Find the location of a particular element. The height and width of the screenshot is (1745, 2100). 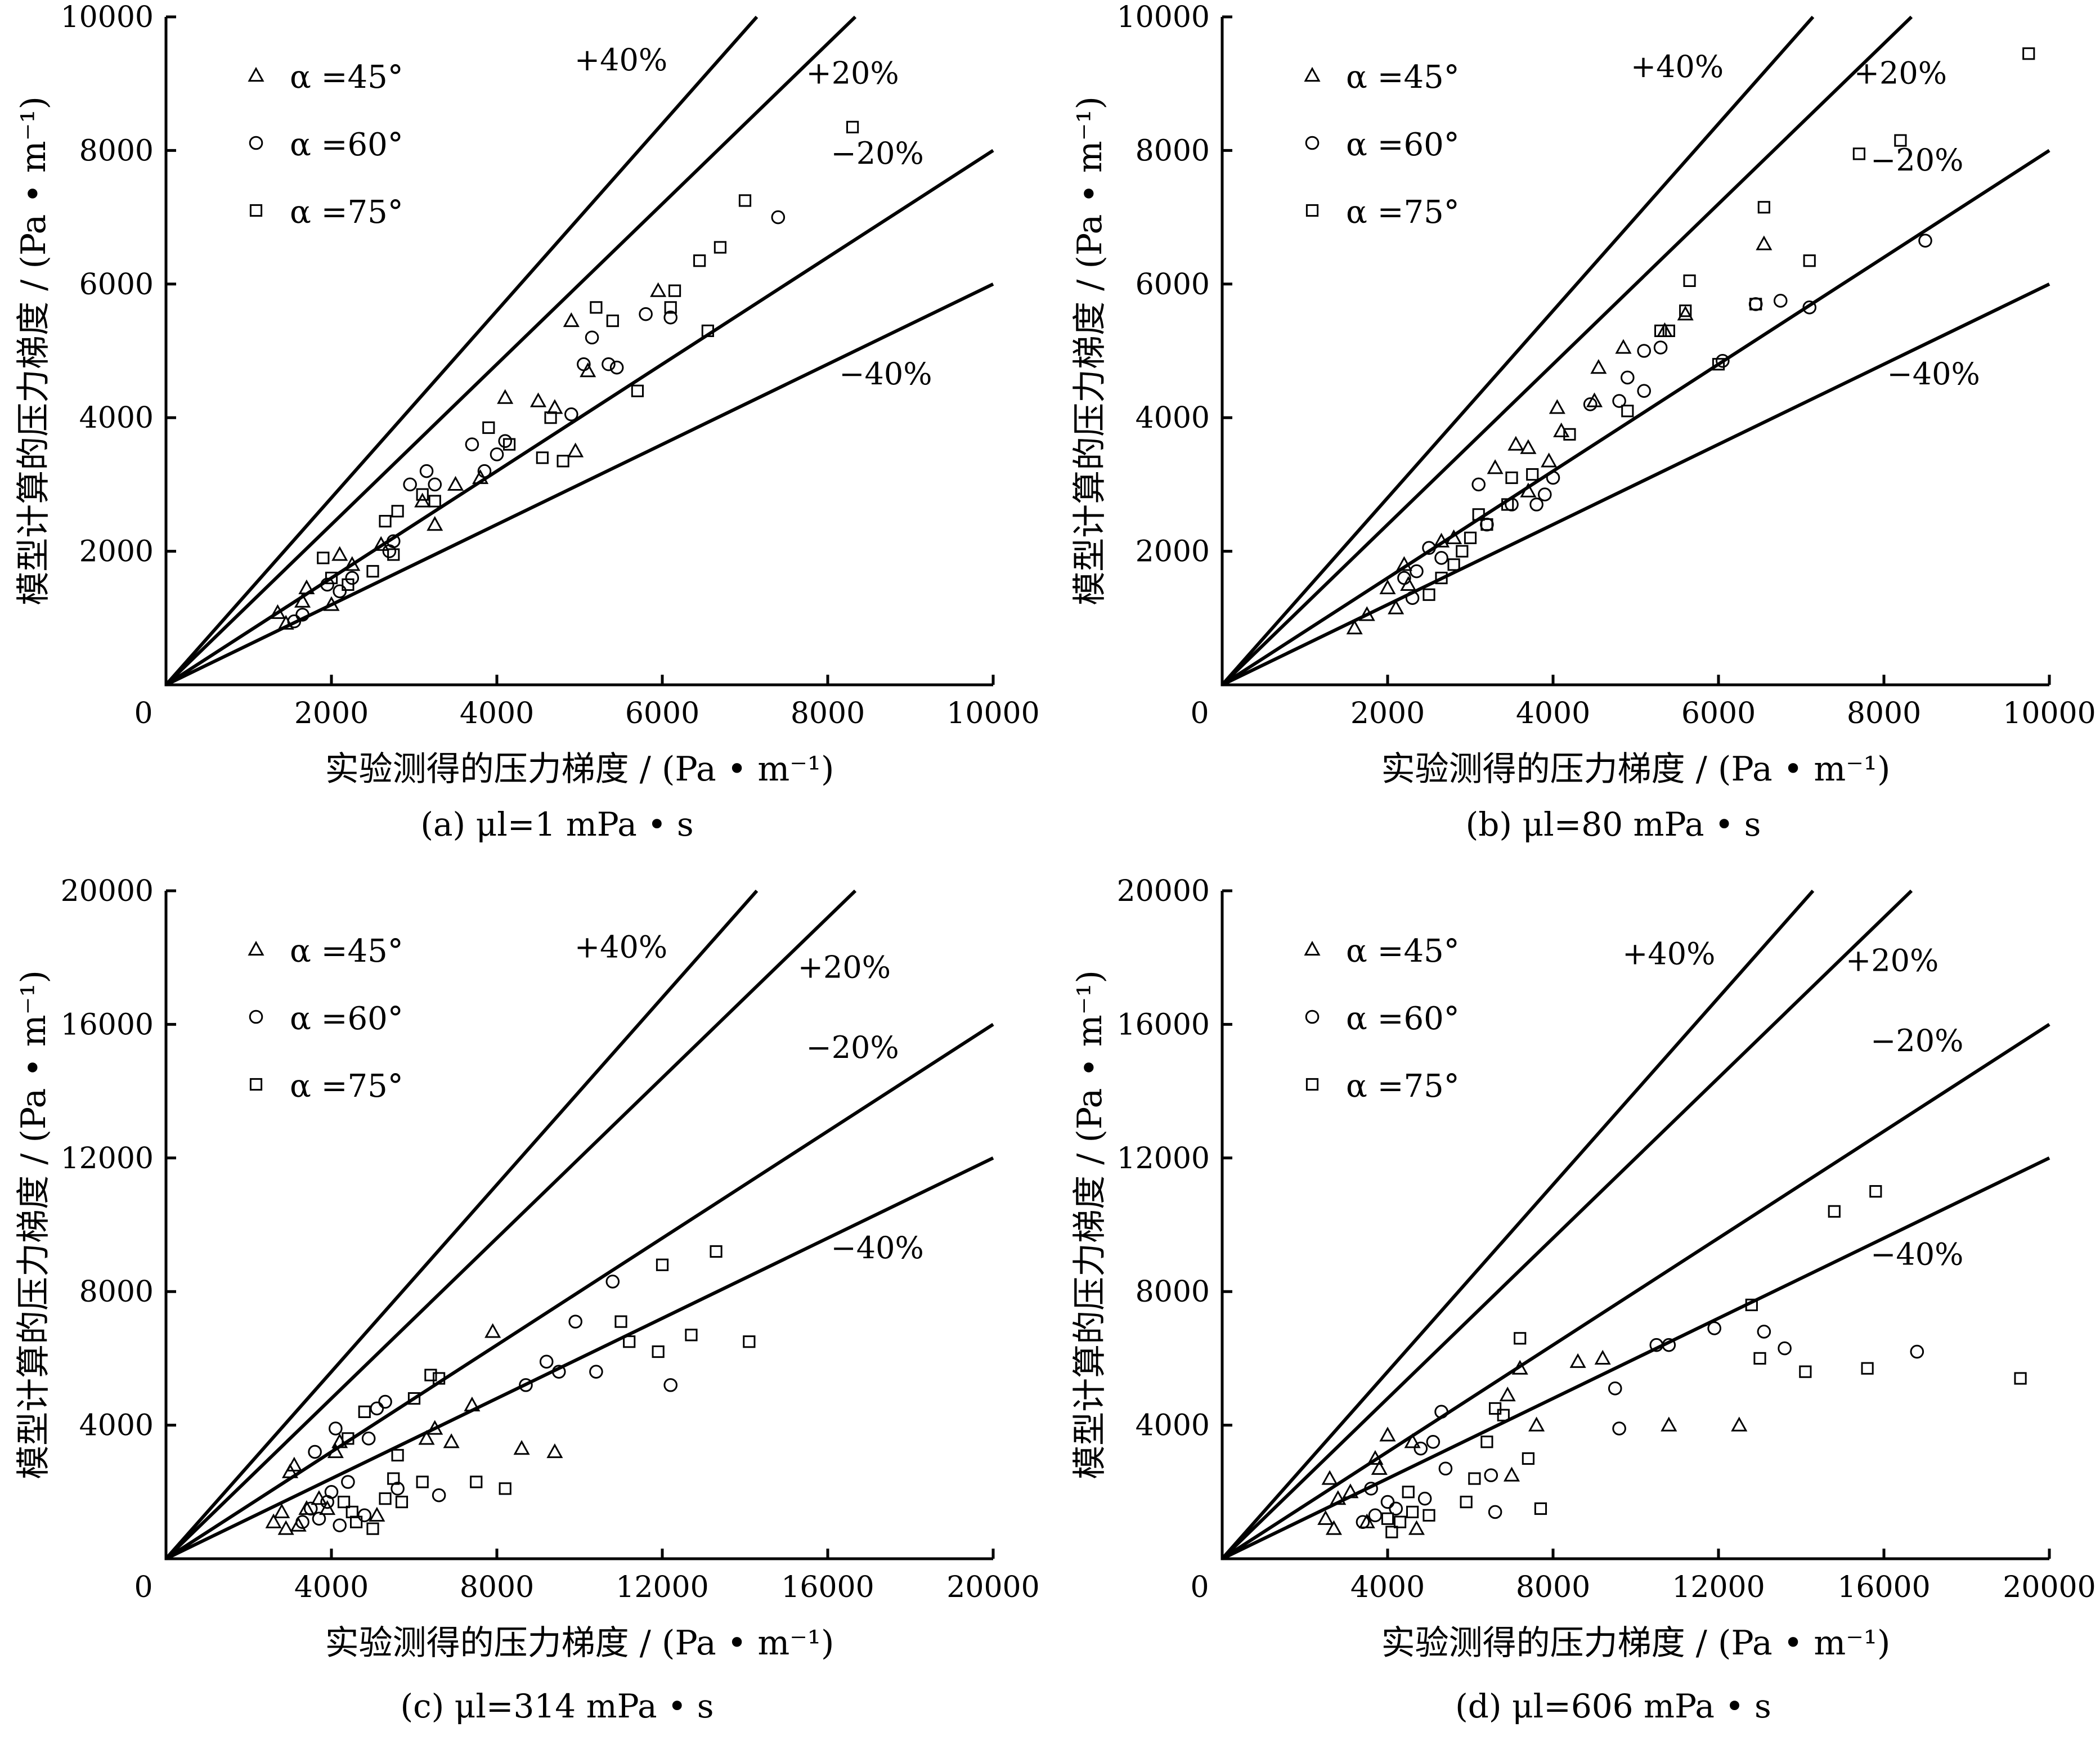

y-tick-label: 12000 is located at coordinates (108, 1159).